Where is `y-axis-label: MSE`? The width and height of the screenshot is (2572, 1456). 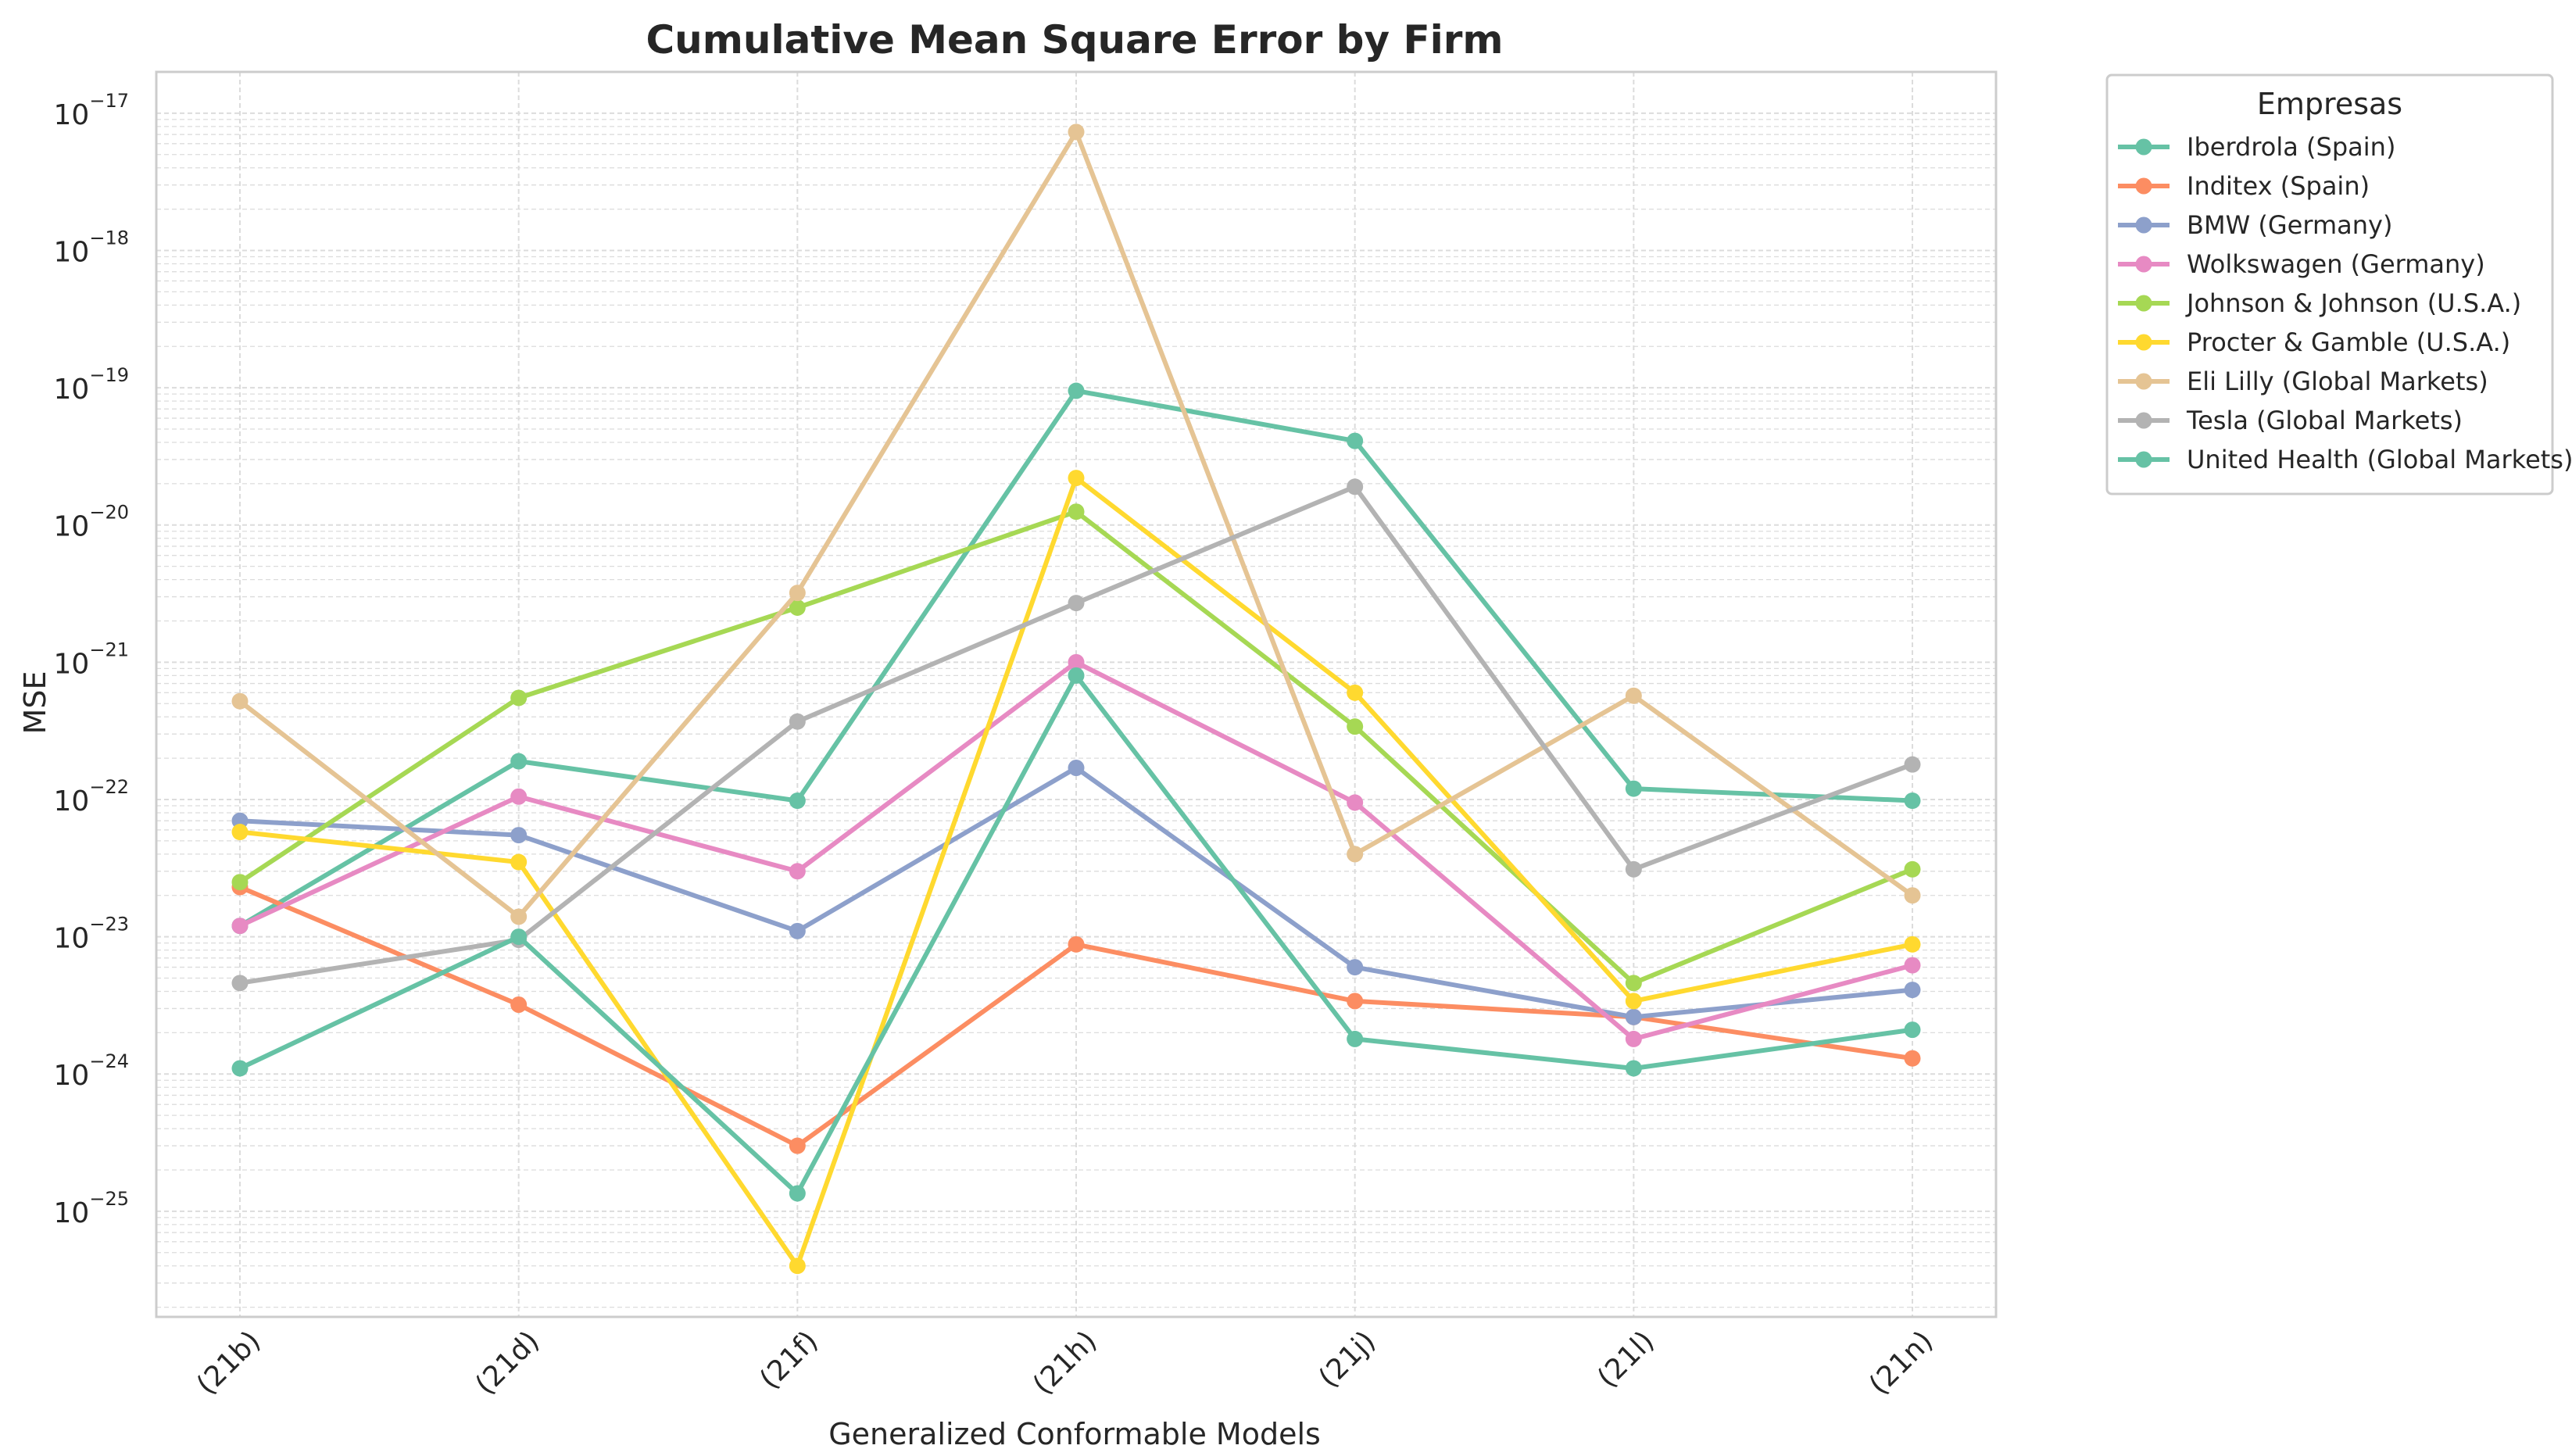
y-axis-label: MSE is located at coordinates (35, 703).